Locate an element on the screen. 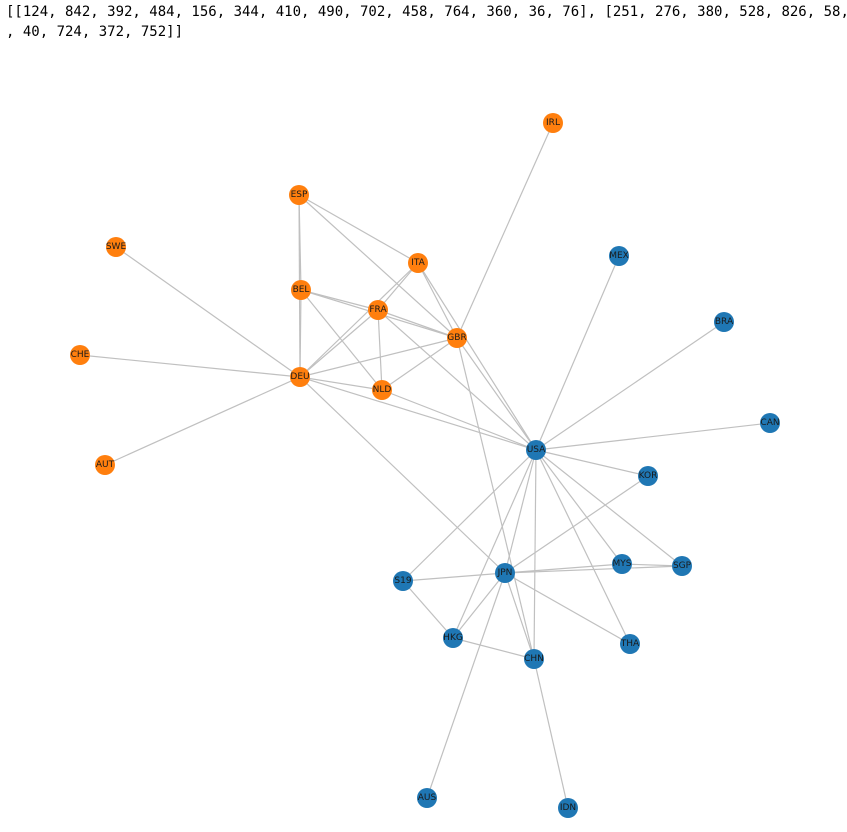 The image size is (847, 832). node-circle-kor is located at coordinates (648, 476).